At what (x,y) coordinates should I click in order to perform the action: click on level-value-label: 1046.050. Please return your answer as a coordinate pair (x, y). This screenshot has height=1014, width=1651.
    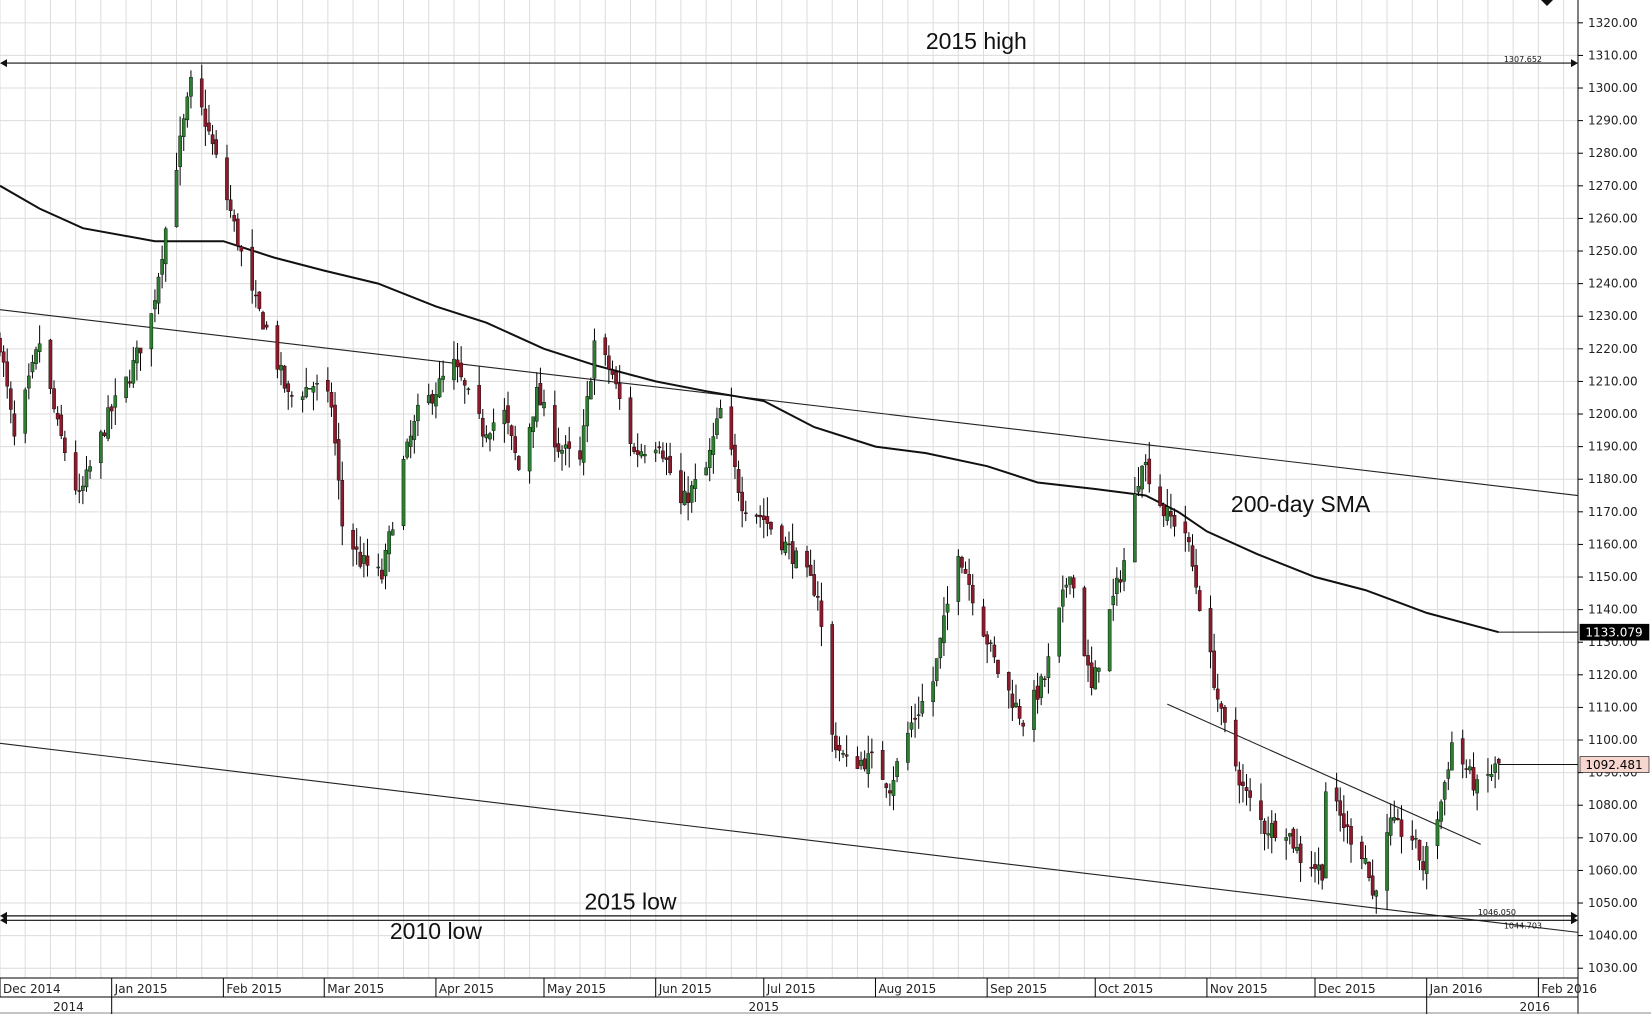
    Looking at the image, I should click on (1497, 912).